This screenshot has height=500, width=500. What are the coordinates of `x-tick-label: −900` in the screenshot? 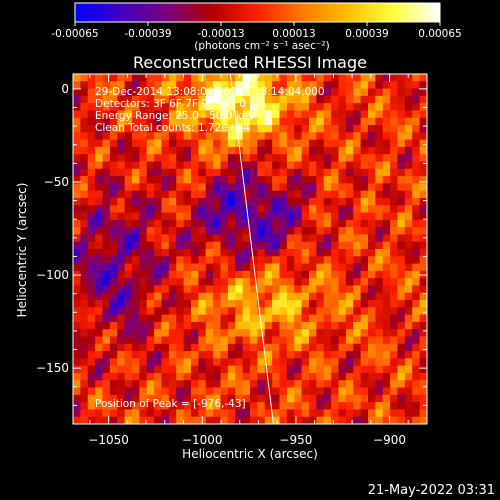 It's located at (389, 440).